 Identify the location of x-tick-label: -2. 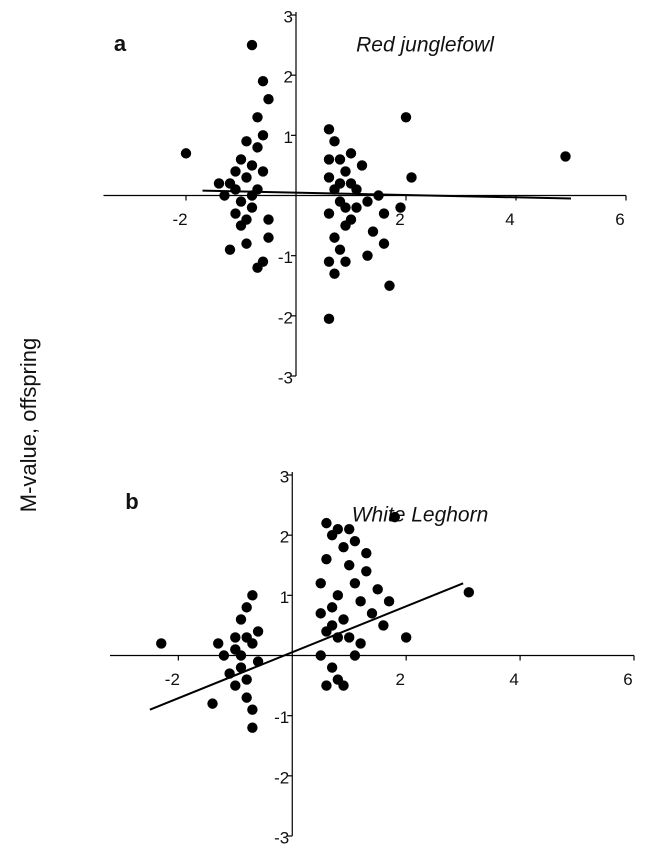
(179, 219).